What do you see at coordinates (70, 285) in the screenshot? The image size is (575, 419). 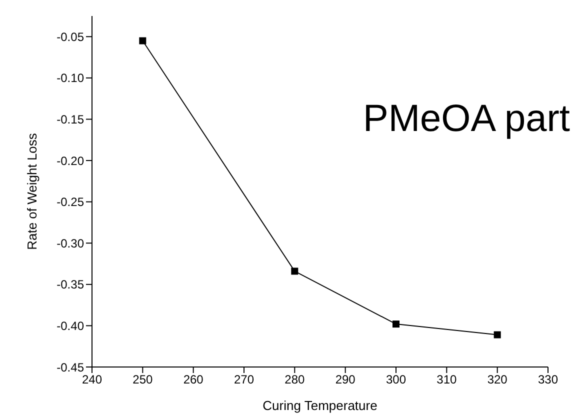 I see `y-tick-label: -0.35` at bounding box center [70, 285].